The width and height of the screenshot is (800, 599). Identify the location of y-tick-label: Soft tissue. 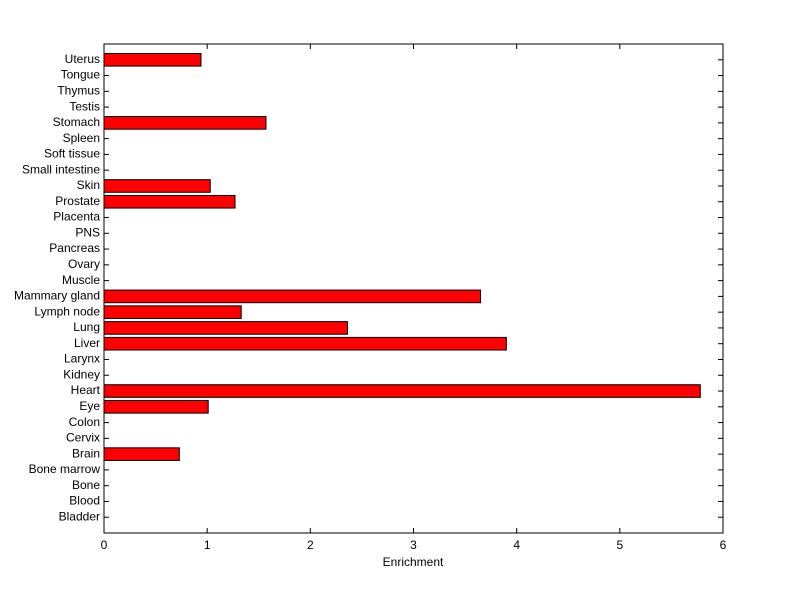
(72, 154).